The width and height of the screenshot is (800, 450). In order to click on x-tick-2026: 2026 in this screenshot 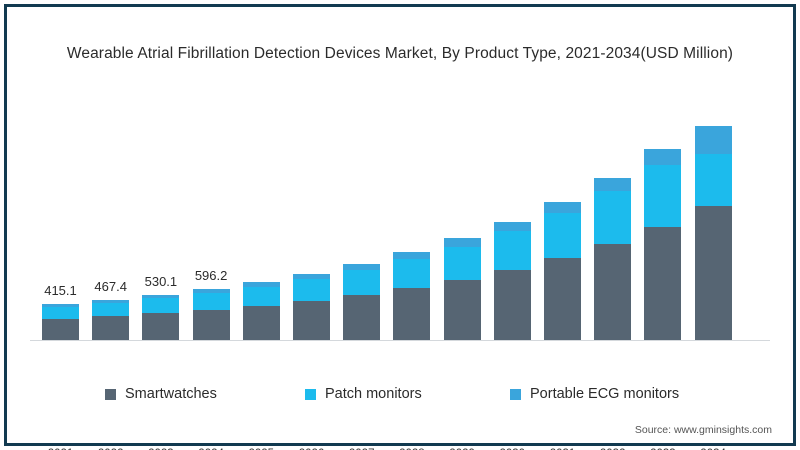, I will do `click(311, 449)`.